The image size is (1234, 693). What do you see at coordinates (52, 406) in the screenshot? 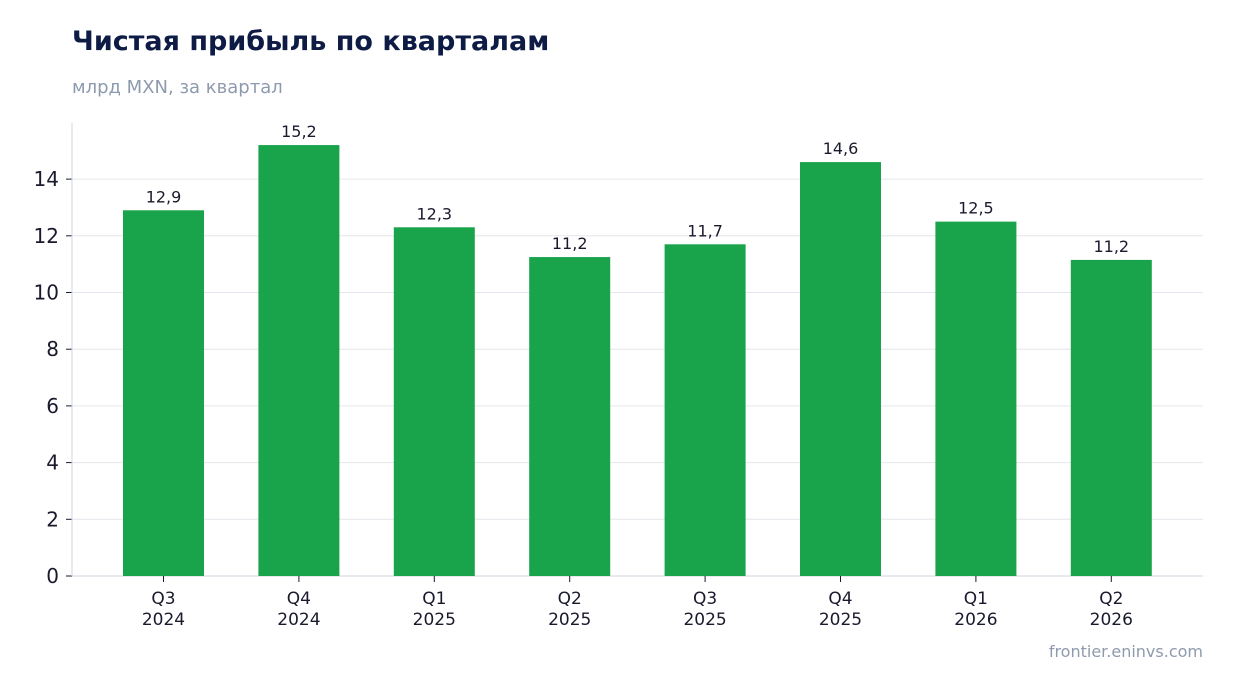
I see `y-tick-label: 6` at bounding box center [52, 406].